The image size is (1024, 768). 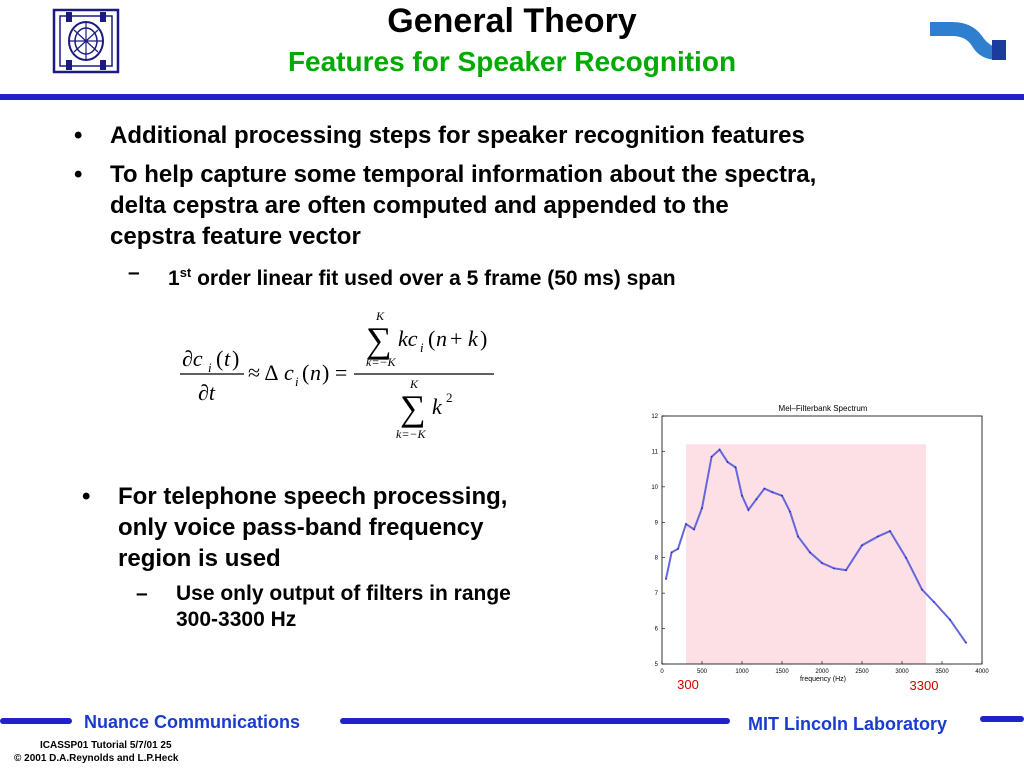 I want to click on chart-title: Mel–Filterbank Spectrum, so click(x=823, y=408).